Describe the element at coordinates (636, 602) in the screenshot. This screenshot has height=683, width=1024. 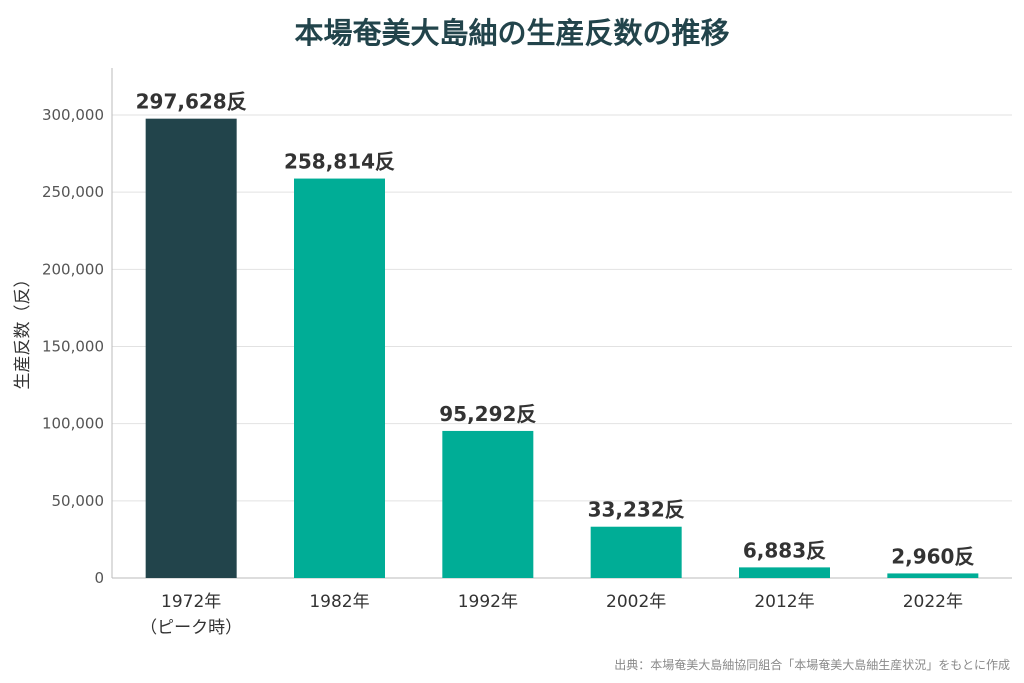
I see `x-tick-label: 2002年` at that location.